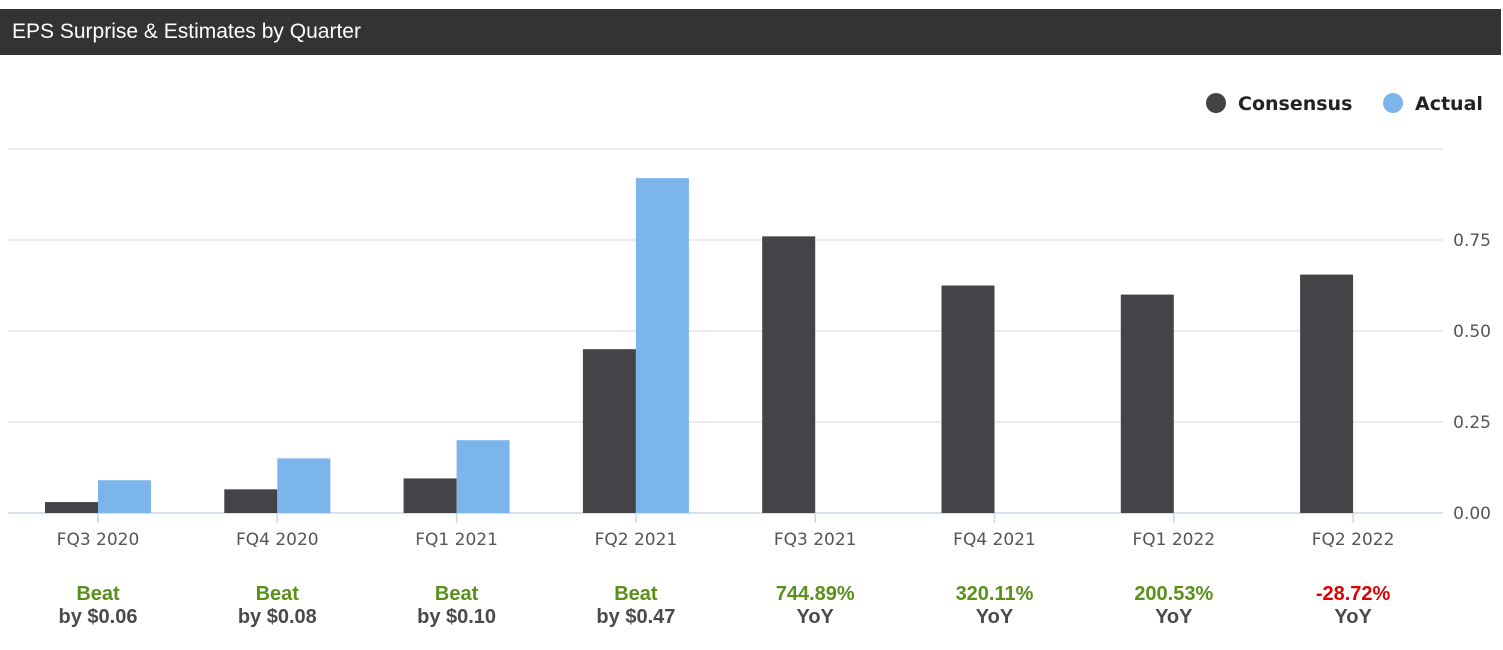 Image resolution: width=1503 pixels, height=650 pixels. I want to click on legend-actual-marker, so click(1393, 103).